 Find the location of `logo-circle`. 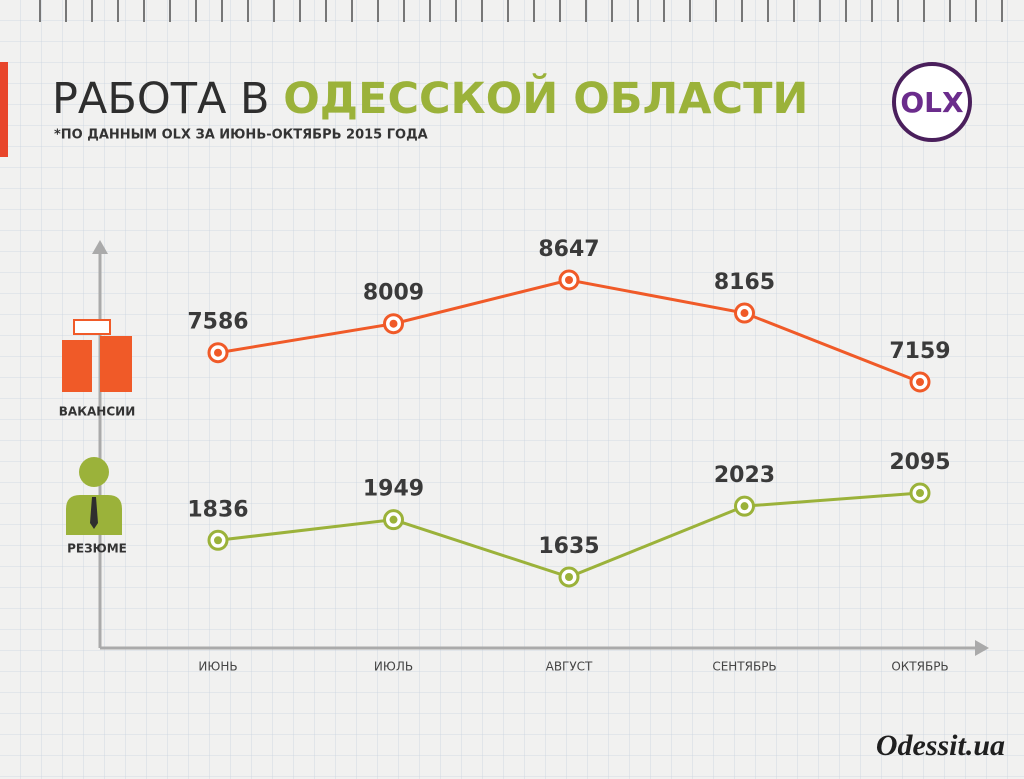

logo-circle is located at coordinates (932, 102).